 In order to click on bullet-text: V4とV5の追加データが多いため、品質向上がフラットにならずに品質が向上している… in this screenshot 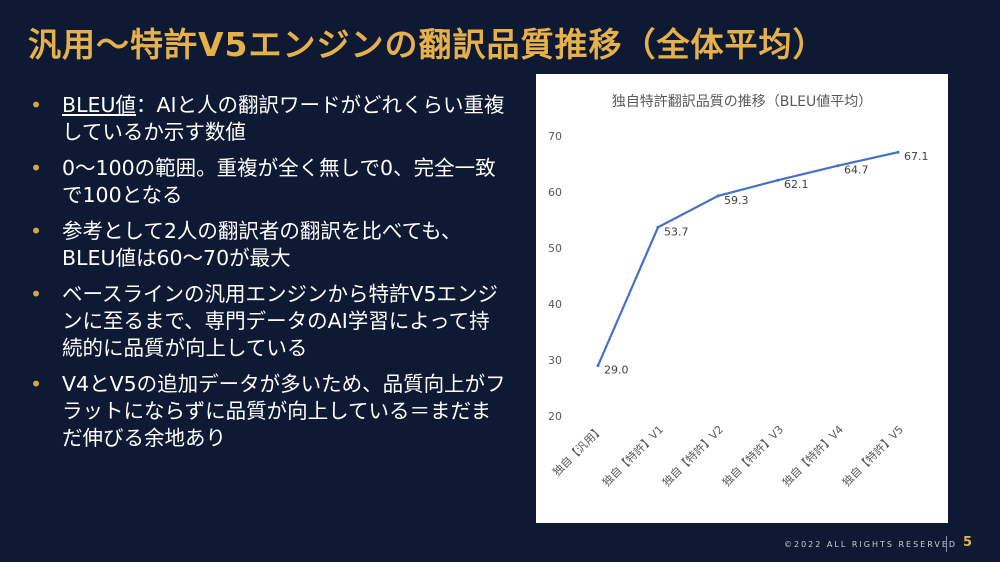, I will do `click(284, 411)`.